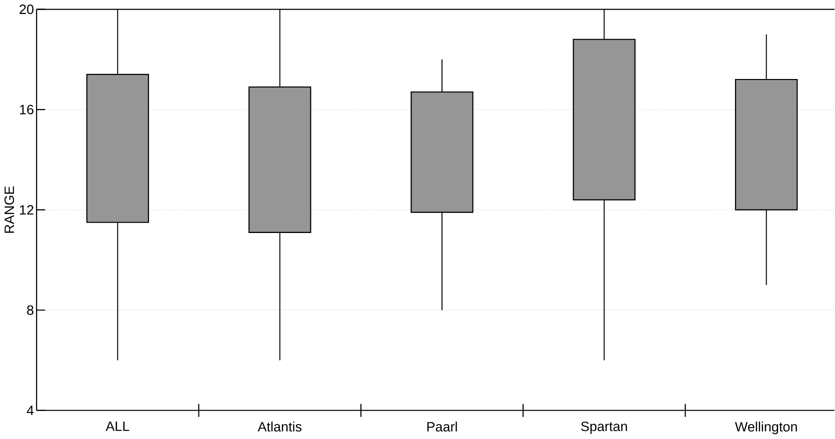 This screenshot has width=835, height=439. What do you see at coordinates (9, 209) in the screenshot?
I see `y-axis-title: RANGE` at bounding box center [9, 209].